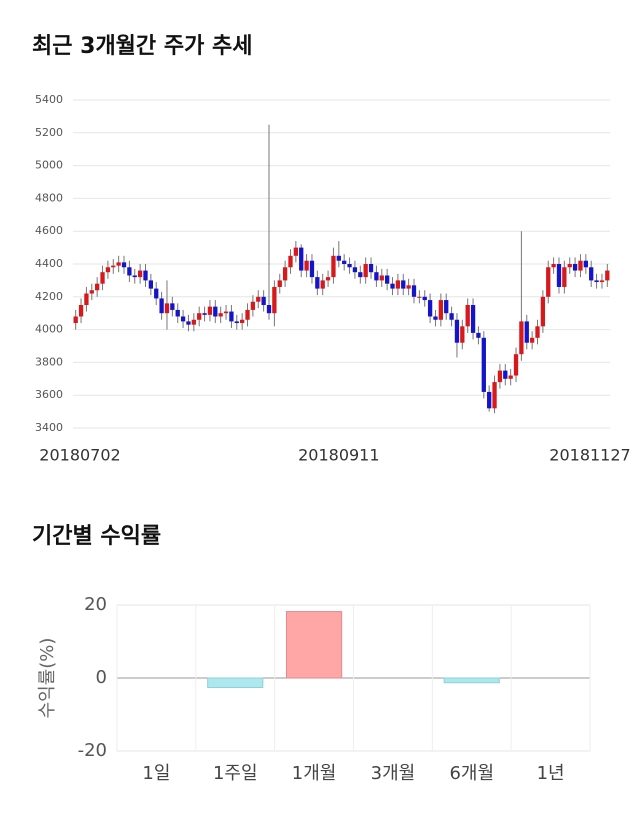  I want to click on y-tick-label: -20, so click(92, 750).